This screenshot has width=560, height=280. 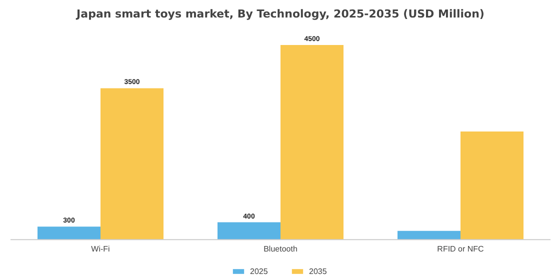 I want to click on chart-title: Japan smart toys market, By Technology, 2025-2035 (USD Million), so click(x=280, y=14).